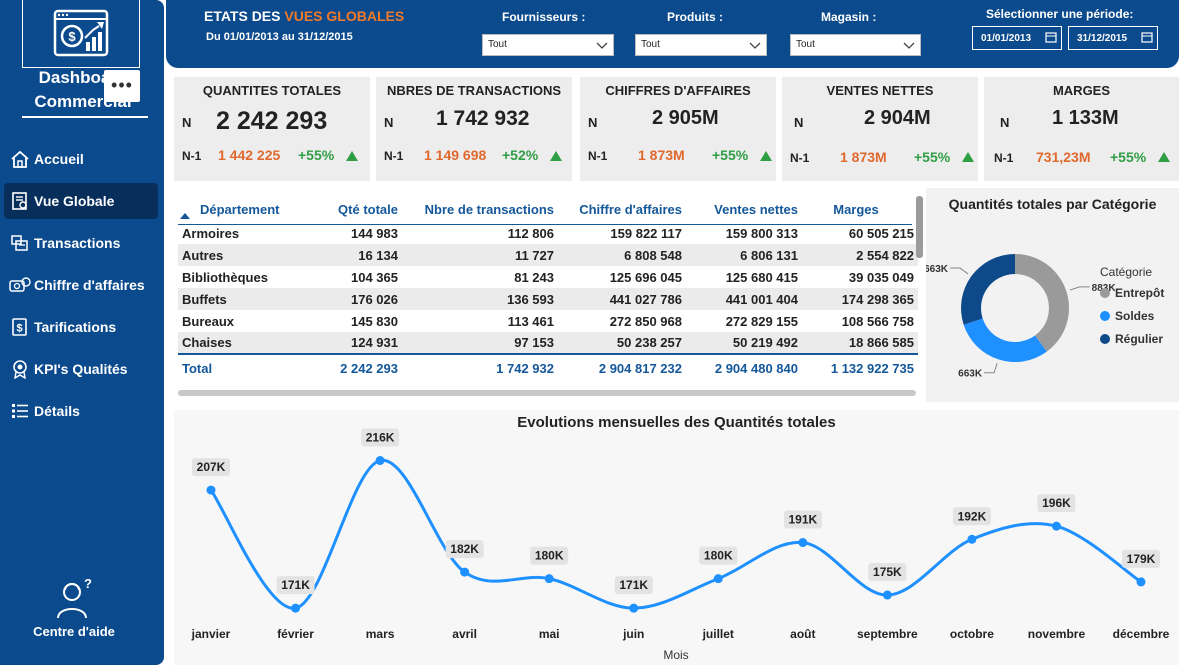 The image size is (1179, 665). I want to click on revenue-icon, so click(20, 285).